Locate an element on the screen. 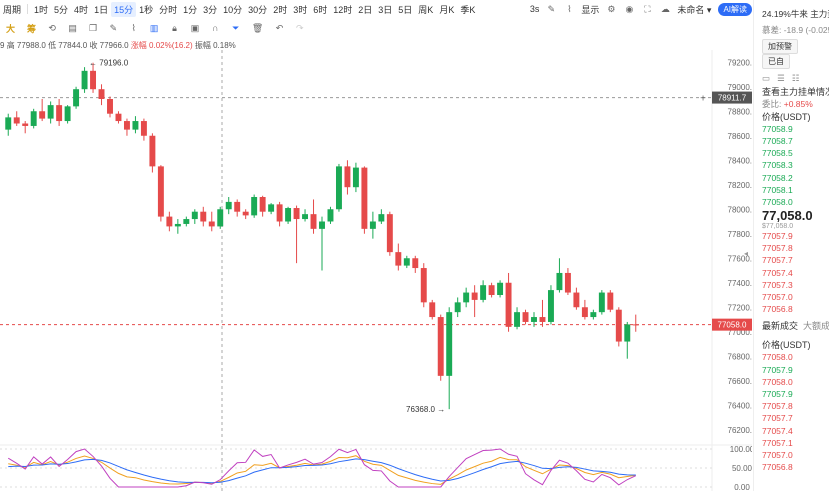  bid-row: 77057.9 is located at coordinates (777, 236).